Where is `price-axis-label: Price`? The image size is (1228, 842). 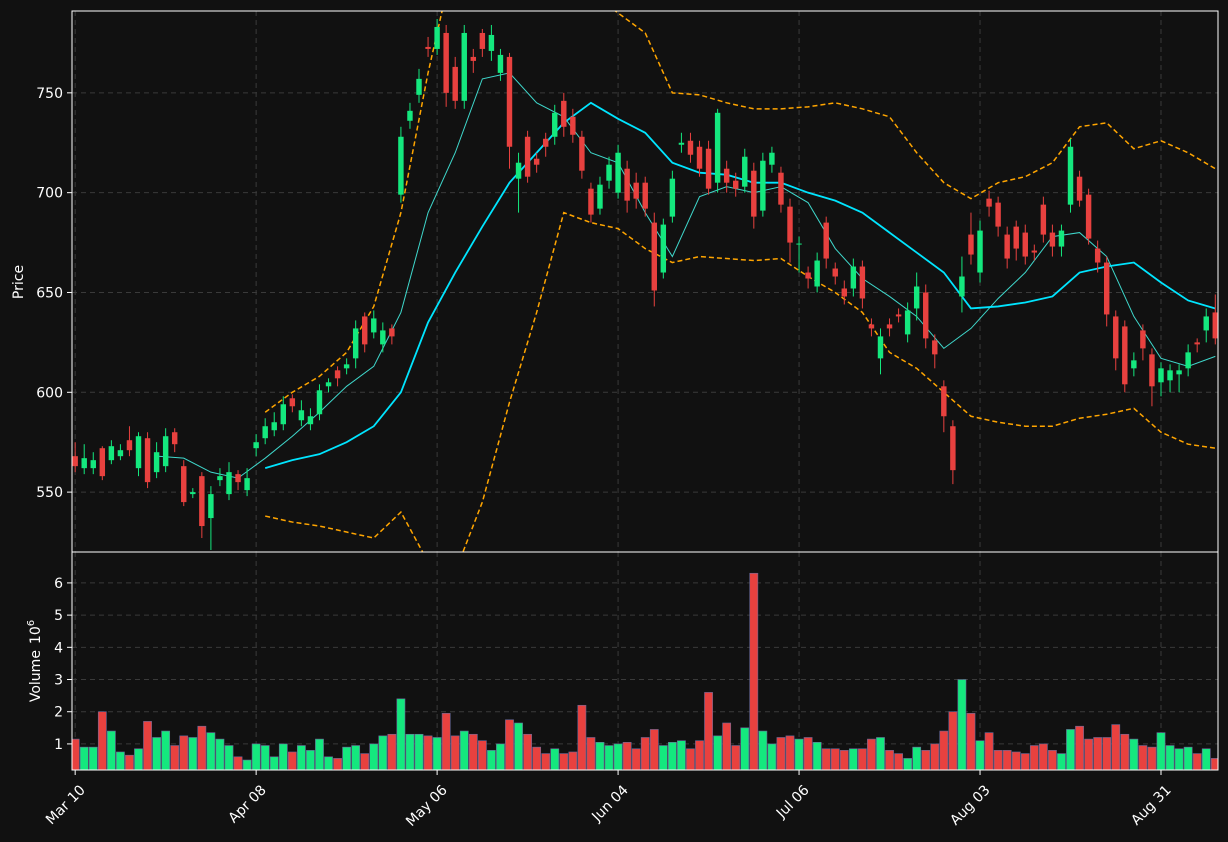
price-axis-label: Price is located at coordinates (19, 282).